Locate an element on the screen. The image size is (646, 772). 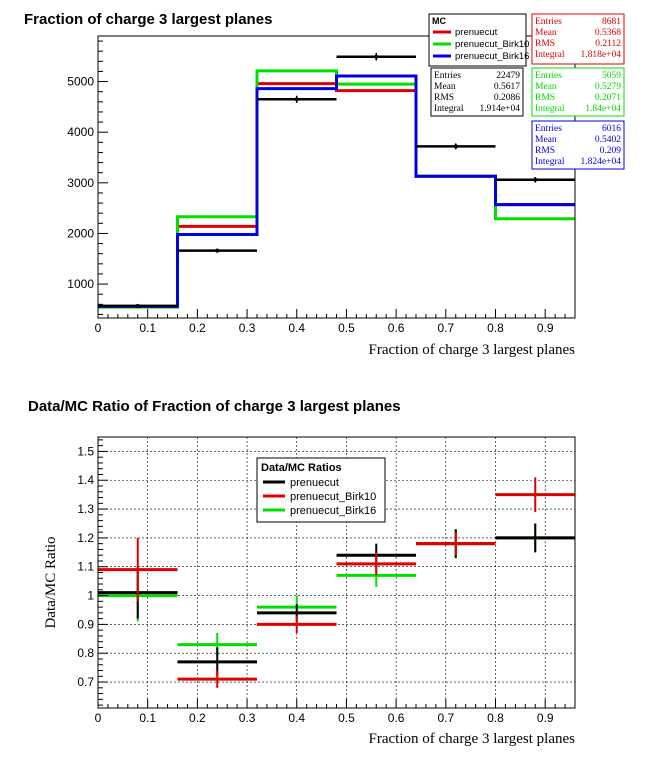
chart2-ytick-label: 1 is located at coordinates (90, 596).